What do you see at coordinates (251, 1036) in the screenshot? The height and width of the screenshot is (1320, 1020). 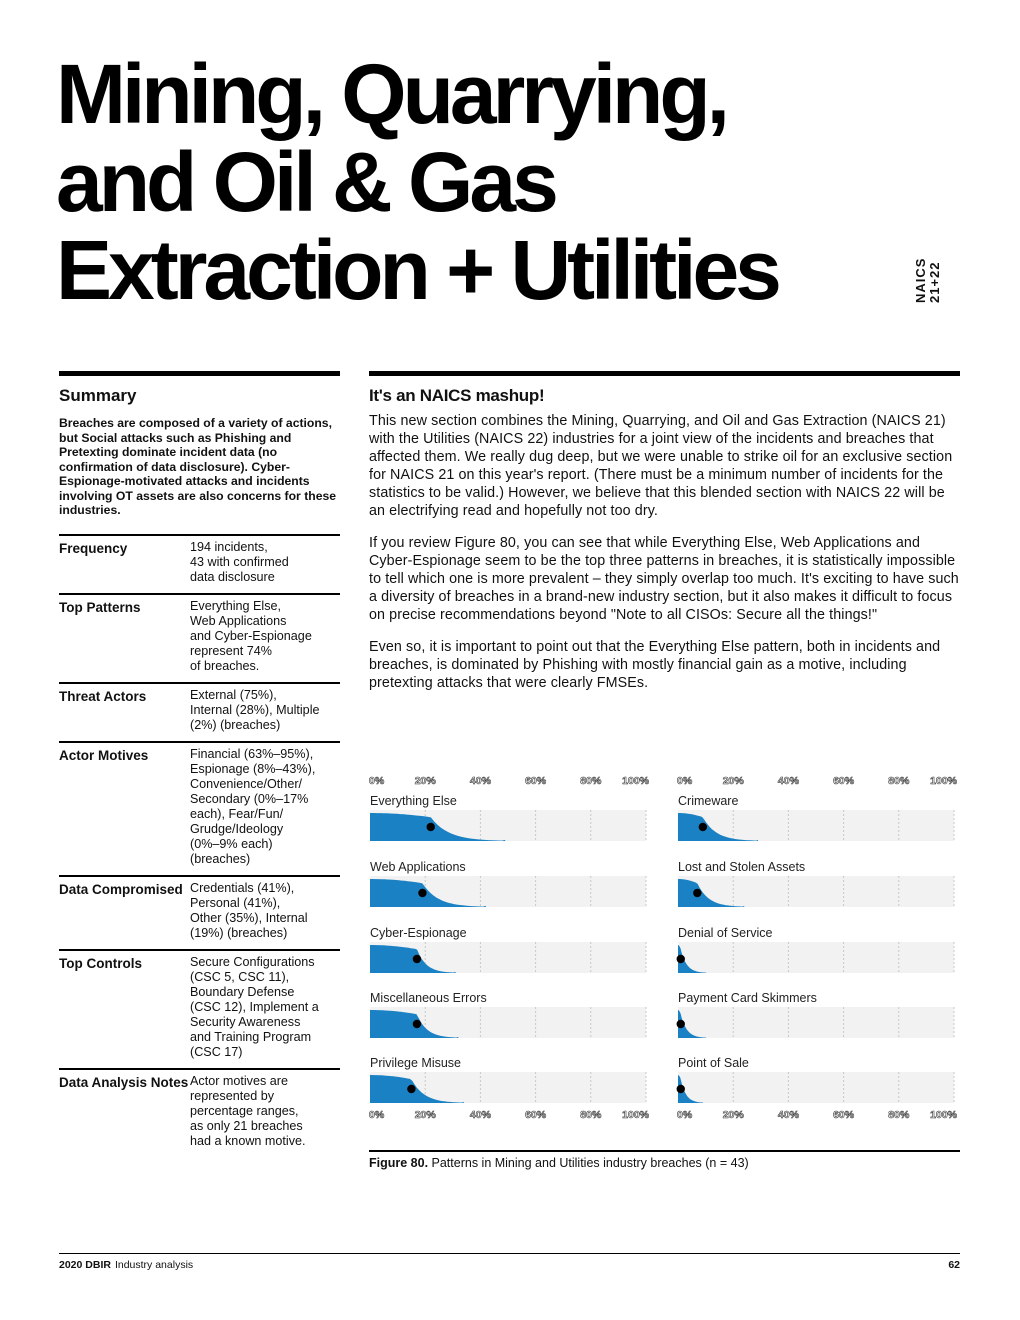 I see `fact-value-line: and Training Program` at bounding box center [251, 1036].